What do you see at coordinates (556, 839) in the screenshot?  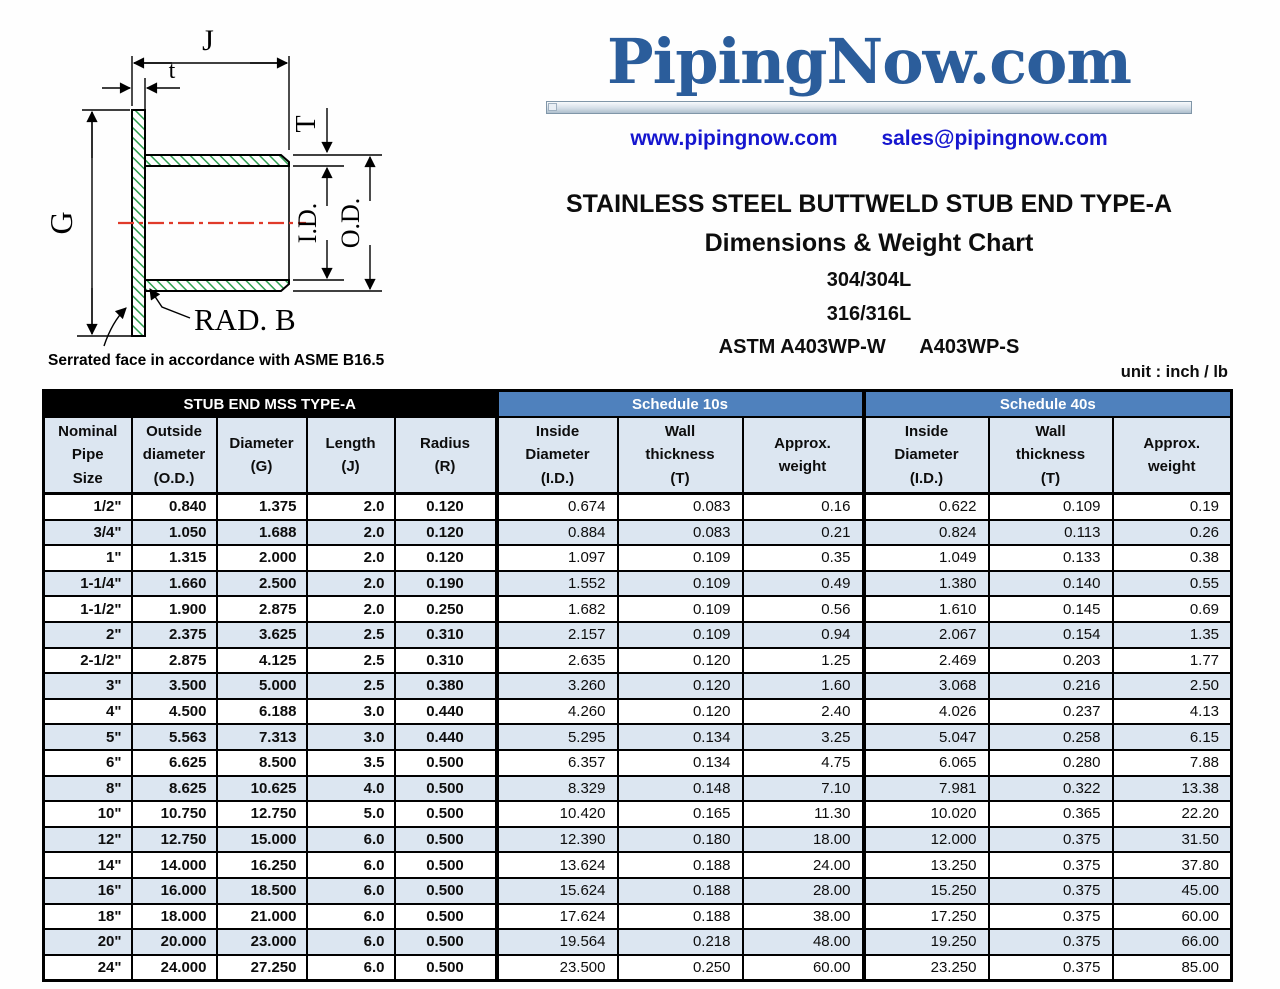 I see `cell-id10: 12.390` at bounding box center [556, 839].